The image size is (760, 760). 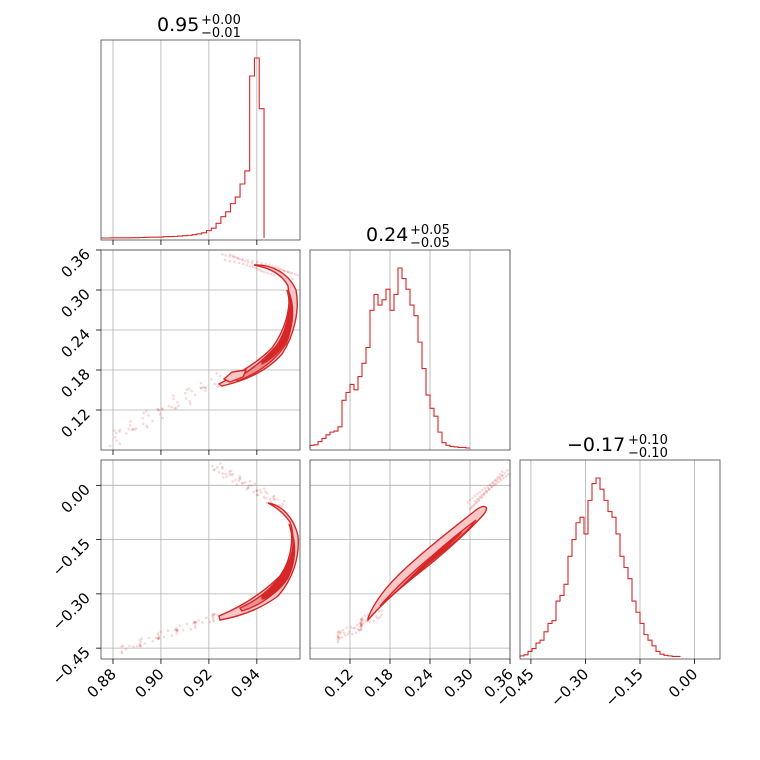 I want to click on panel-p3-histogram: −0.17 +0.10 −0.10, so click(x=620, y=546).